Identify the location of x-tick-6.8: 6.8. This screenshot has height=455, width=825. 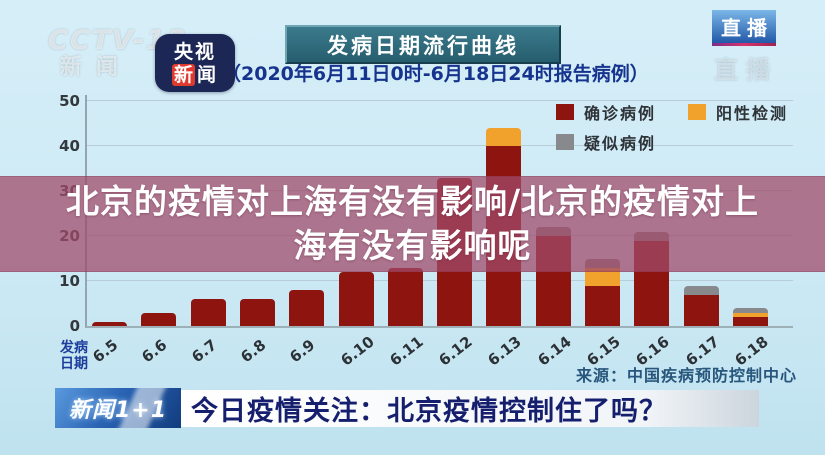
(253, 351).